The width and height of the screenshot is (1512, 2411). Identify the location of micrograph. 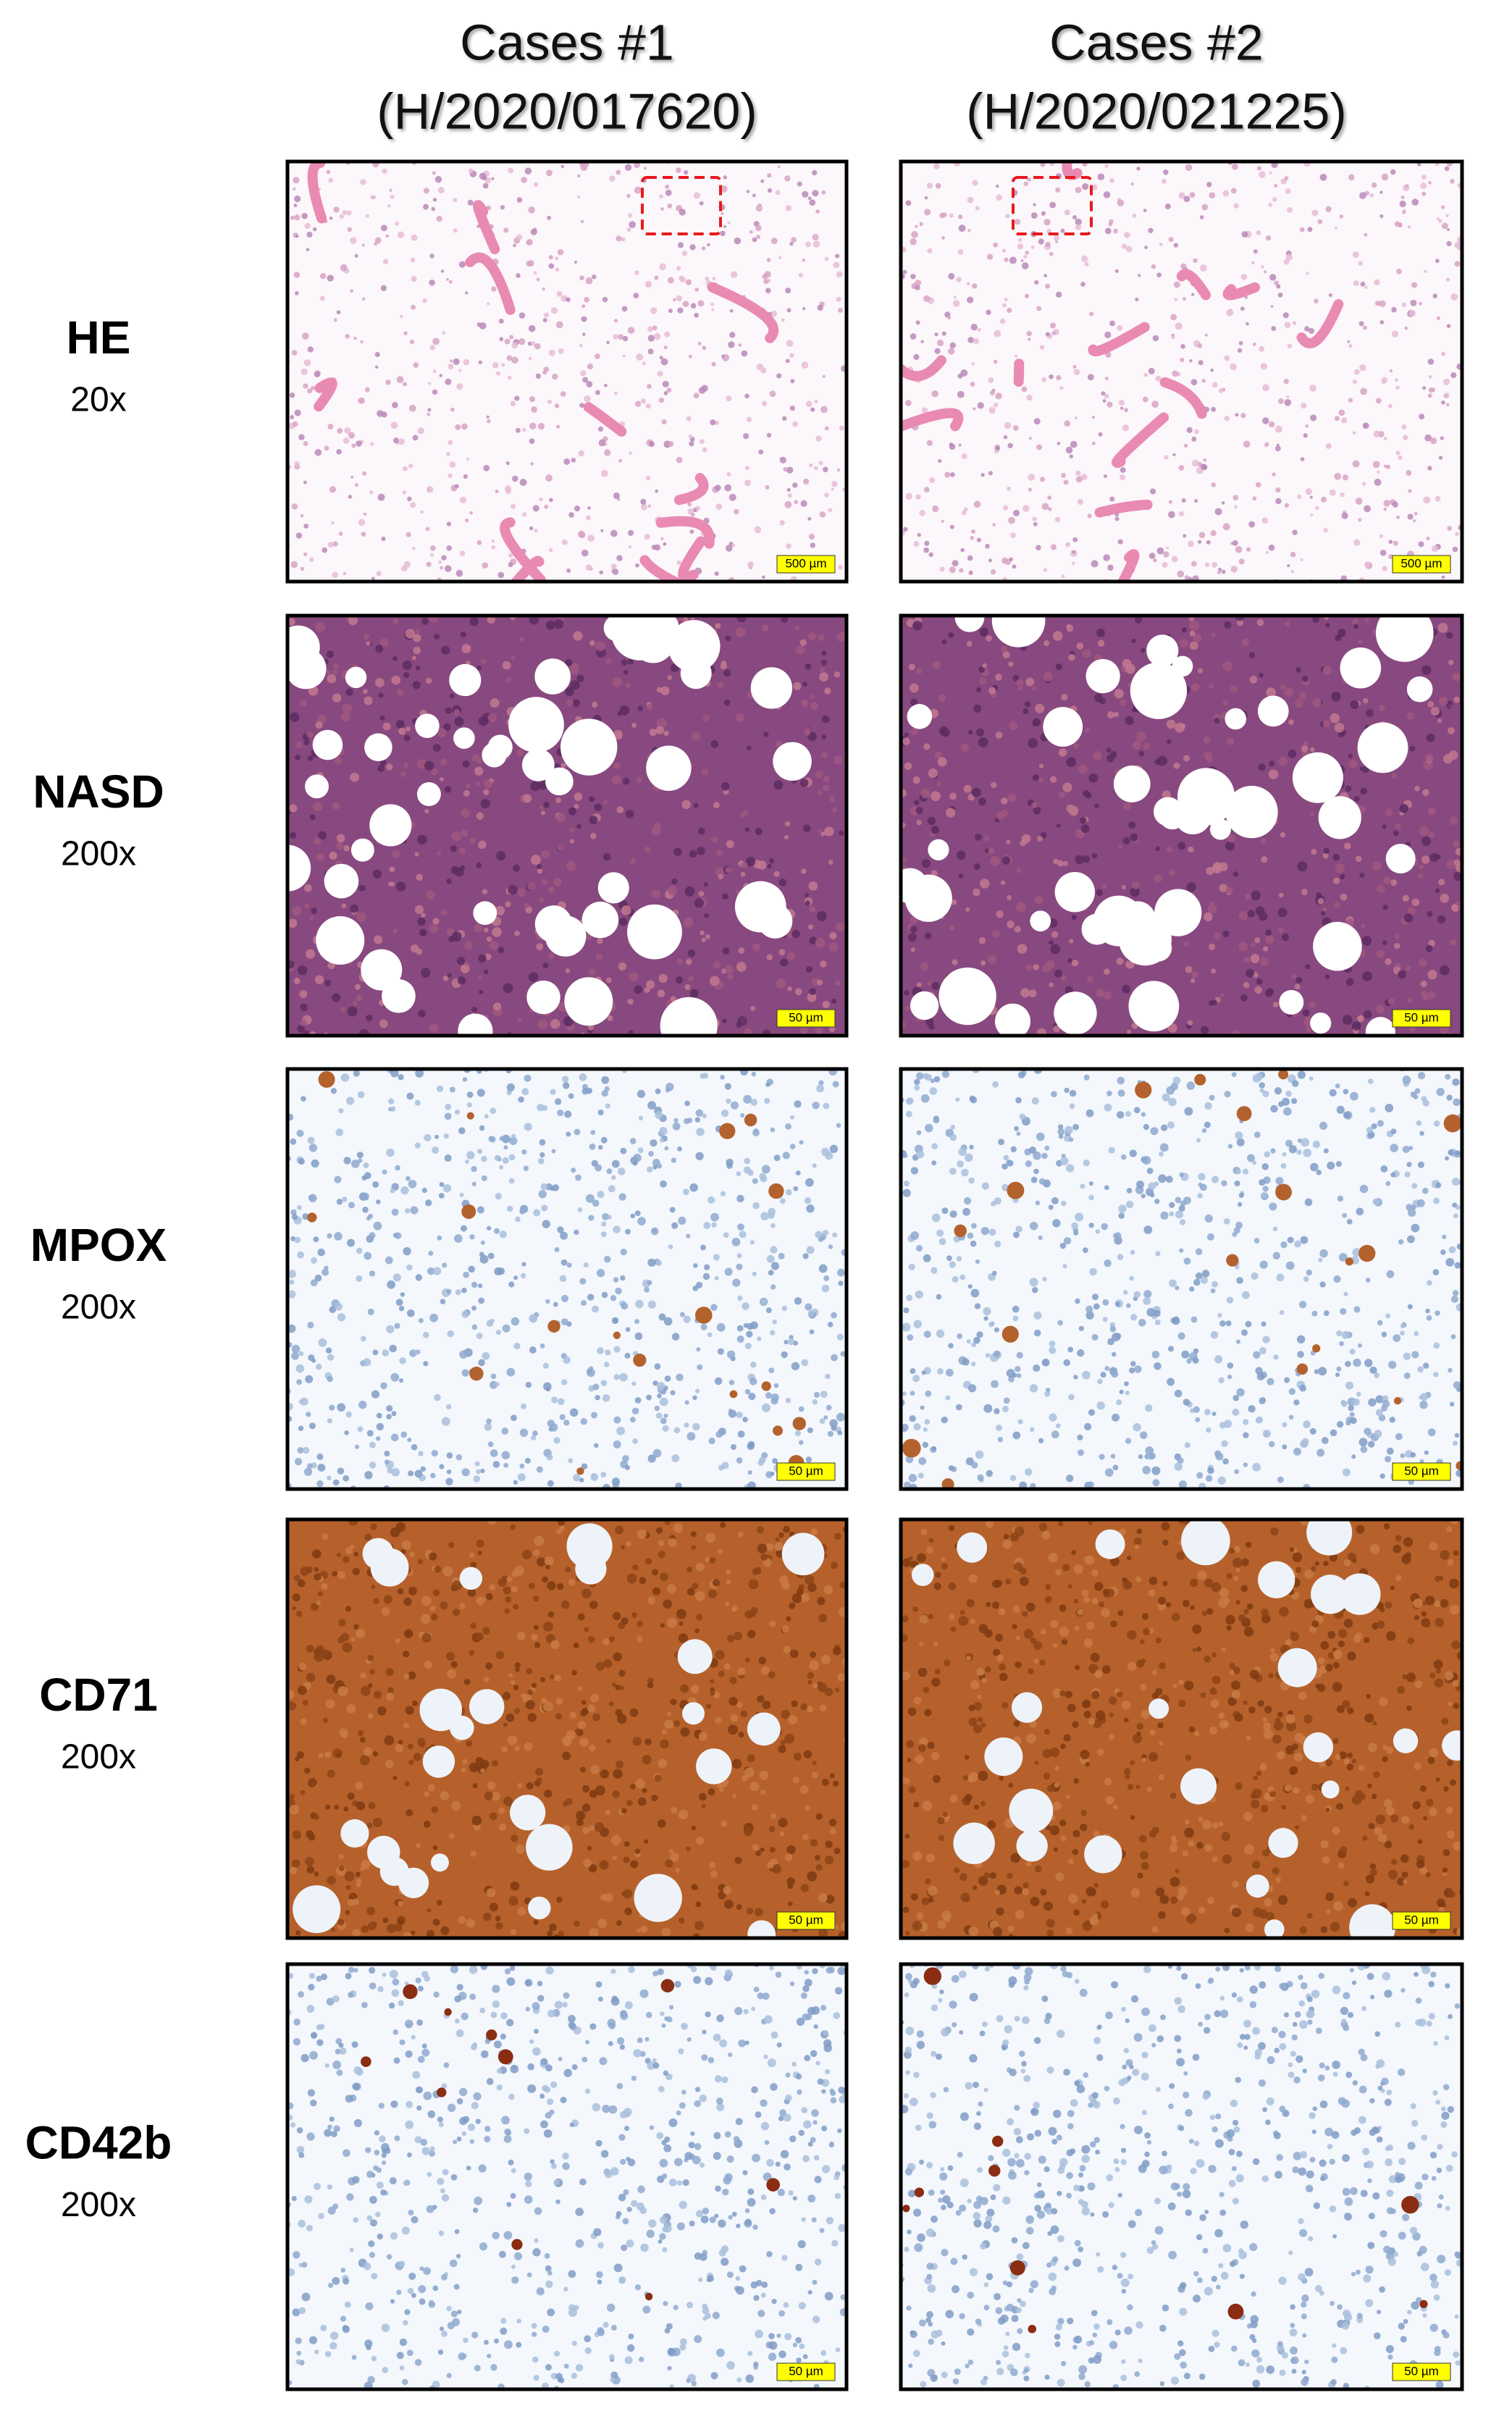
(1181, 1279).